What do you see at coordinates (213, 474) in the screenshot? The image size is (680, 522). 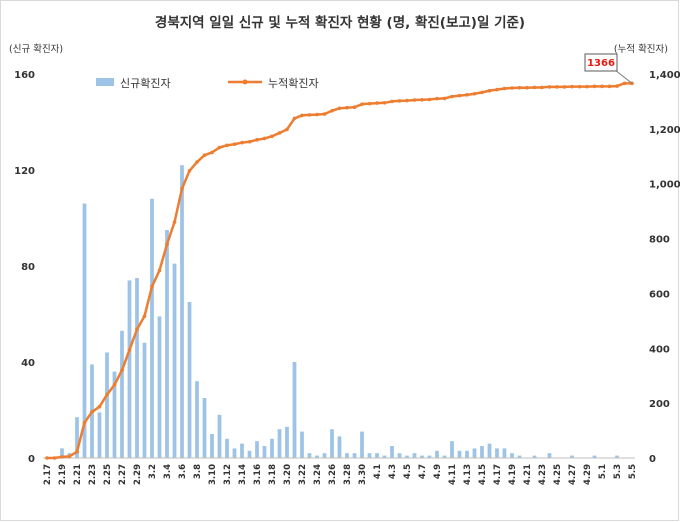 I see `x-tick-label: 3.10` at bounding box center [213, 474].